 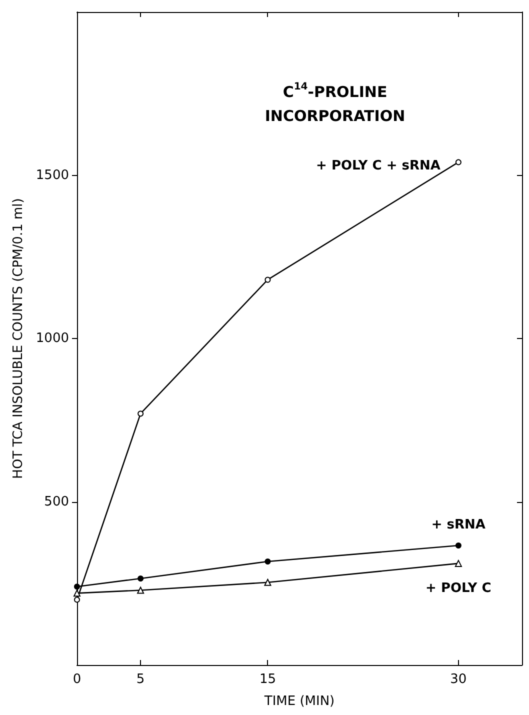 What do you see at coordinates (56, 502) in the screenshot?
I see `y-tick-label: 500` at bounding box center [56, 502].